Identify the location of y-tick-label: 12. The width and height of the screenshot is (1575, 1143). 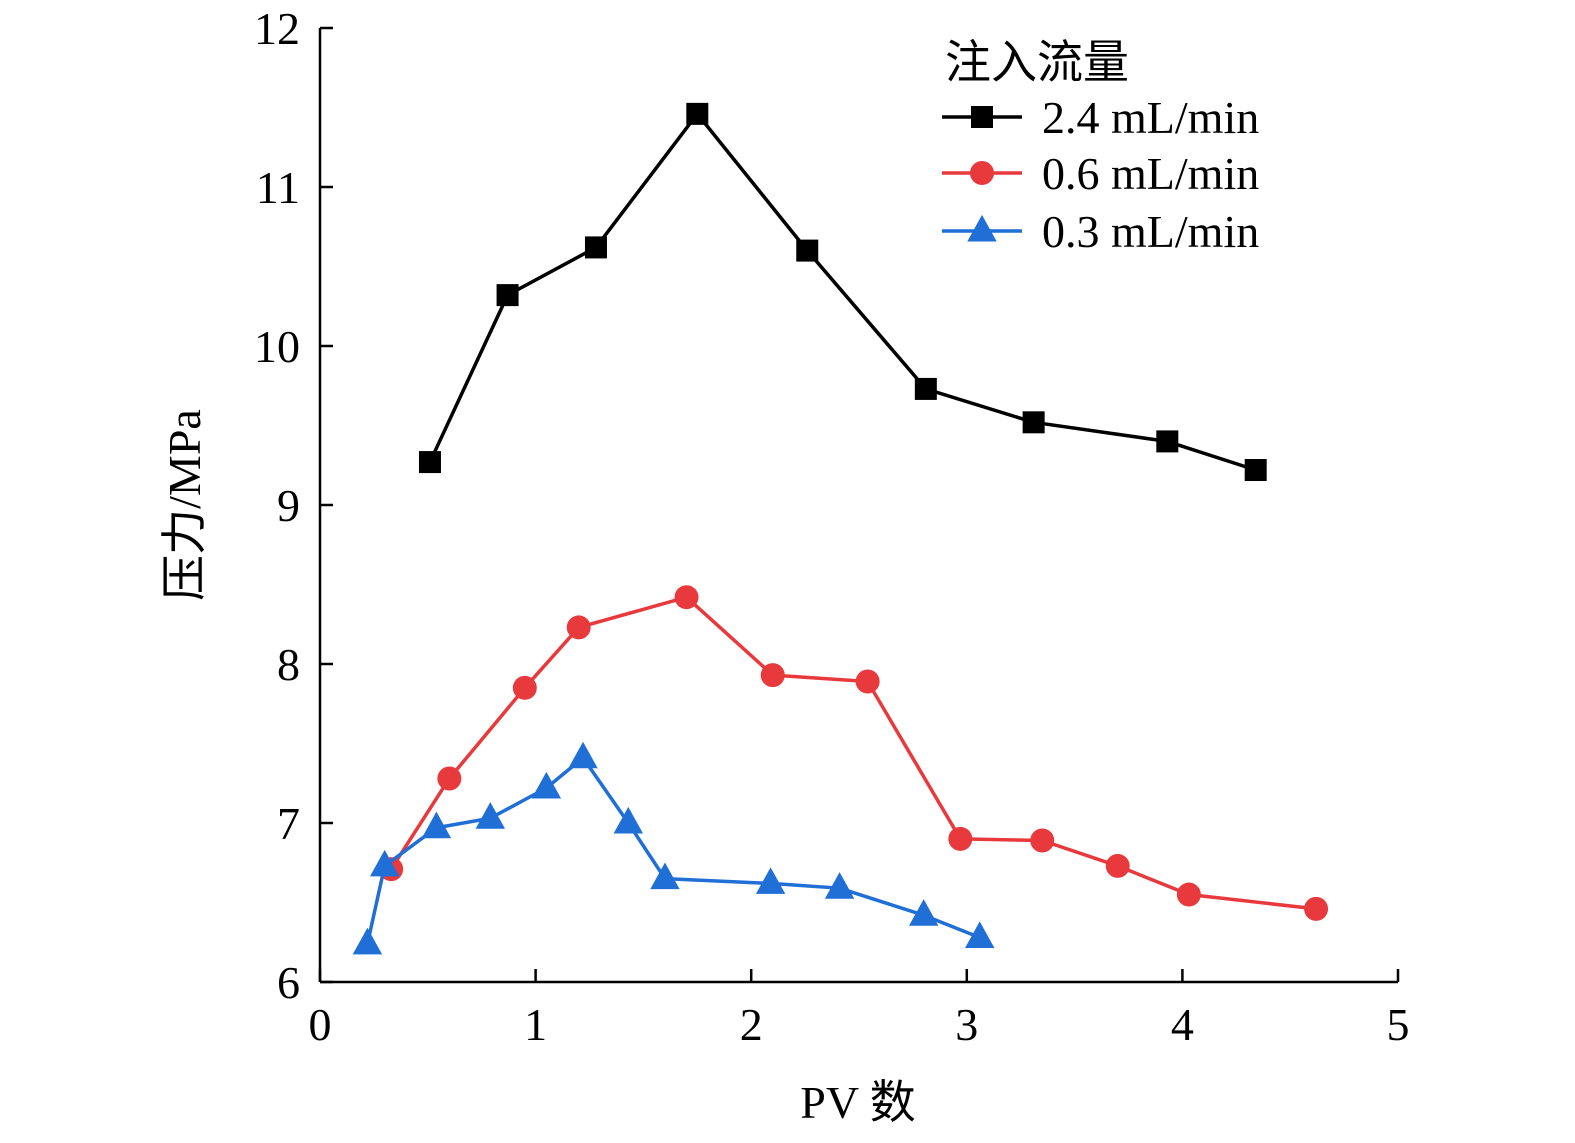
(277, 28).